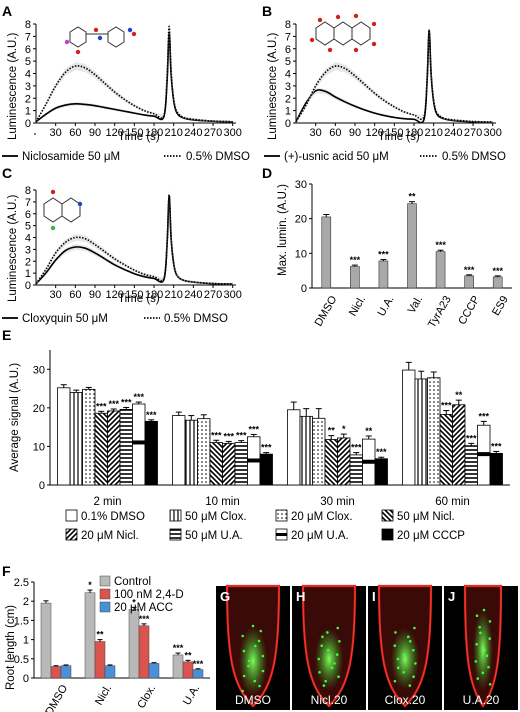  Describe the element at coordinates (459, 395) in the screenshot. I see `panel-e-significance: **` at that location.